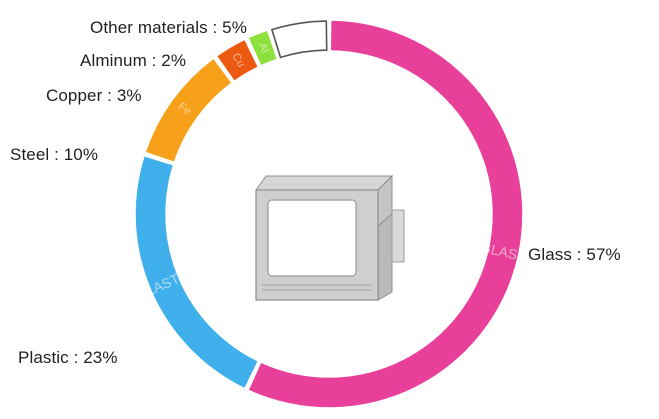  What do you see at coordinates (133, 60) in the screenshot?
I see `label-alminum: Alminum : 2%` at bounding box center [133, 60].